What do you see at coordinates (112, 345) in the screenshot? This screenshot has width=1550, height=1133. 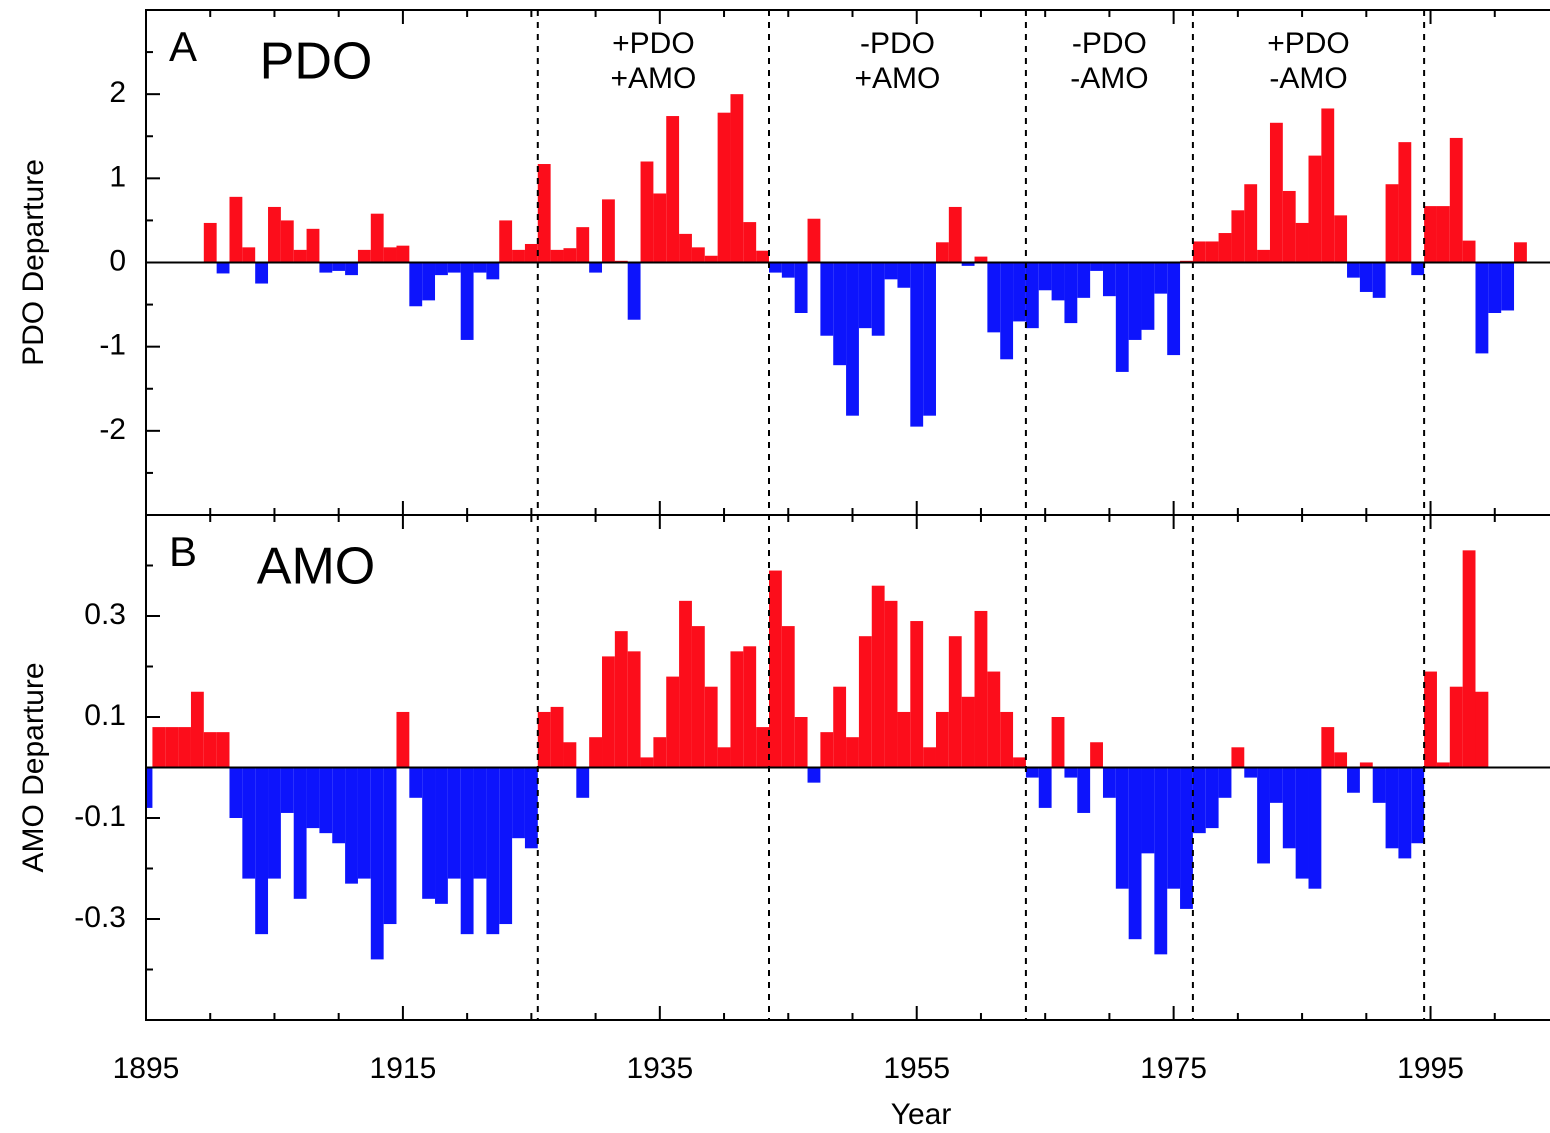 I see `y-tick-label: -1` at bounding box center [112, 345].